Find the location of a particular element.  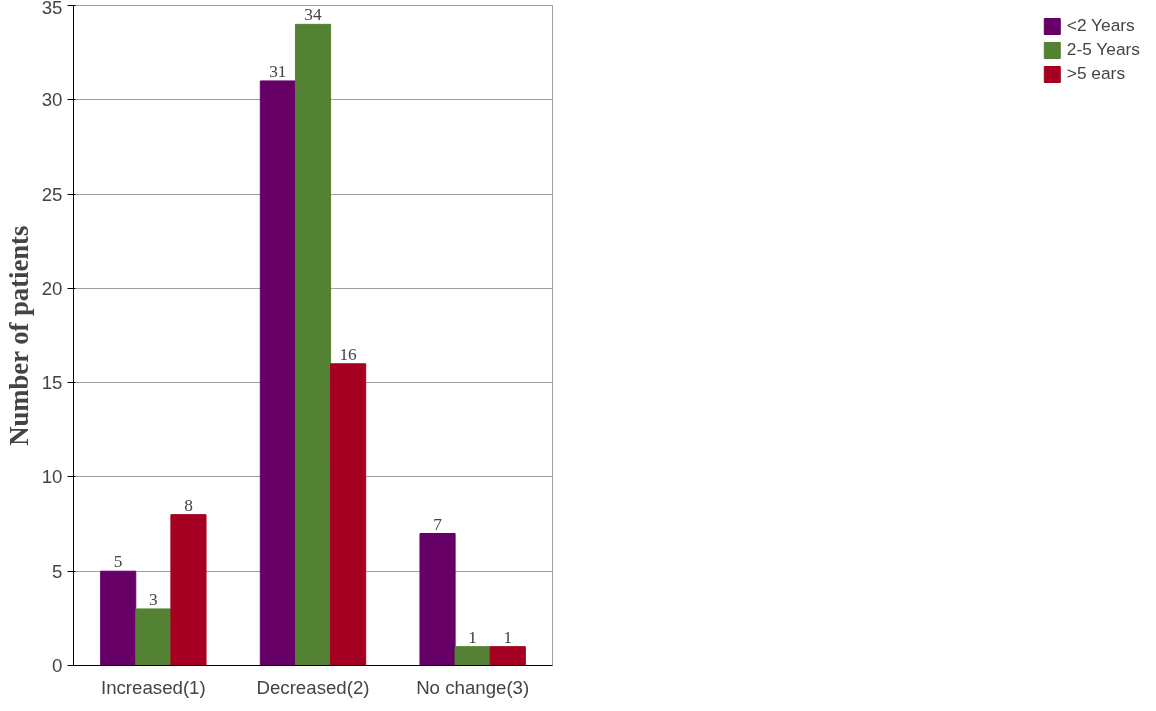

y-tick-label: 20 is located at coordinates (52, 288).